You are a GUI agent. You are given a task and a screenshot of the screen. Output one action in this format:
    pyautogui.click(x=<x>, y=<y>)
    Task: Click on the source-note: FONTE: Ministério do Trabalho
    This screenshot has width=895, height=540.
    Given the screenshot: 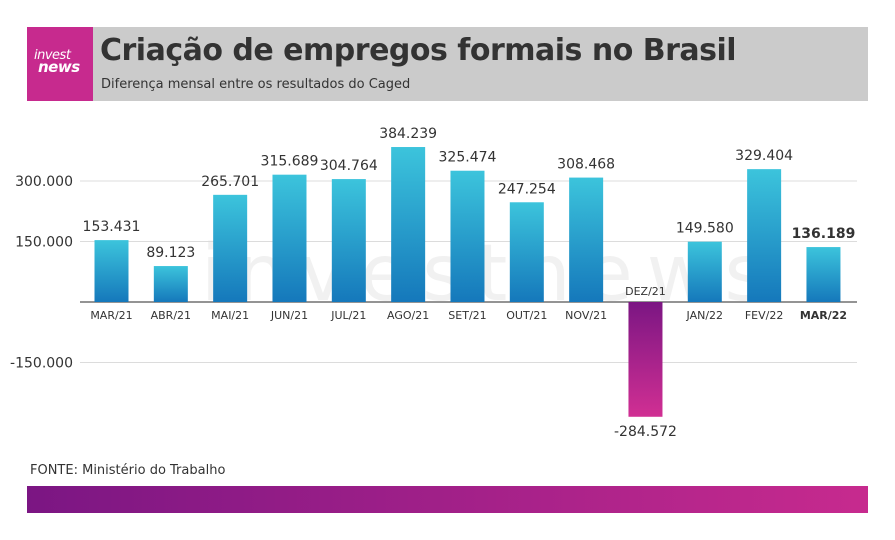 What is the action you would take?
    pyautogui.click(x=128, y=470)
    